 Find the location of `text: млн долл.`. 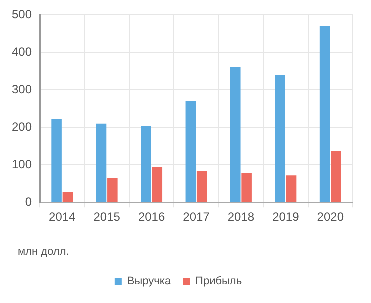

text: млн долл. is located at coordinates (44, 252).